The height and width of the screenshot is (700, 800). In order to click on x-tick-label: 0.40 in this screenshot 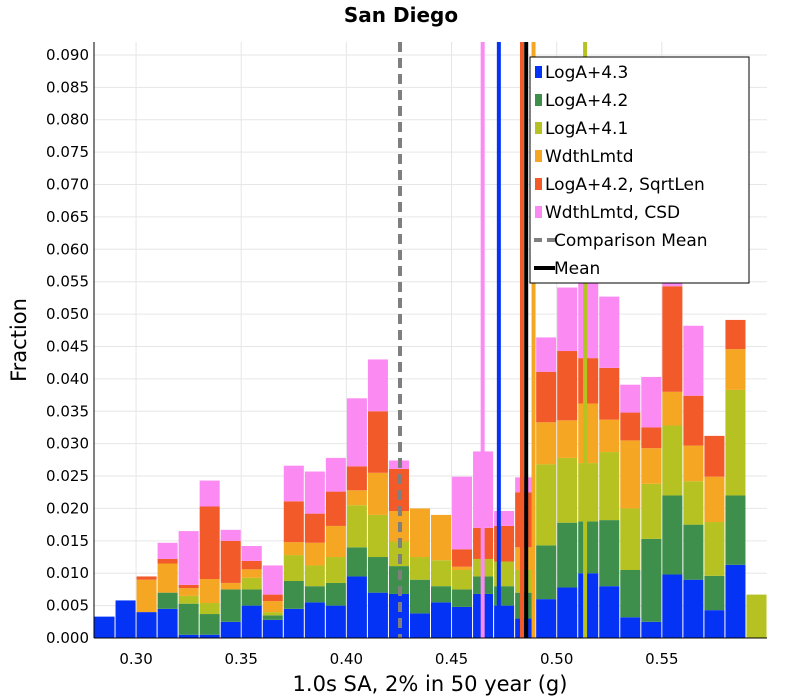, I will do `click(346, 659)`.